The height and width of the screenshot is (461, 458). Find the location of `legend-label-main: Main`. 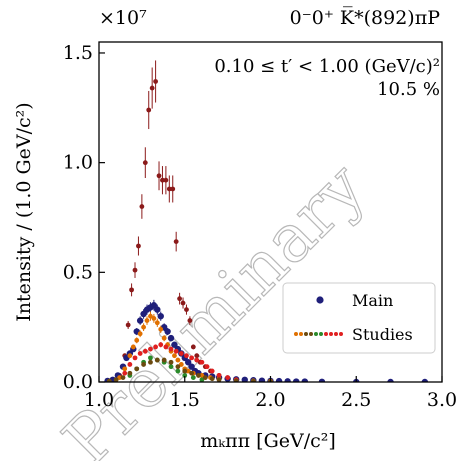

legend-label-main: Main is located at coordinates (372, 300).